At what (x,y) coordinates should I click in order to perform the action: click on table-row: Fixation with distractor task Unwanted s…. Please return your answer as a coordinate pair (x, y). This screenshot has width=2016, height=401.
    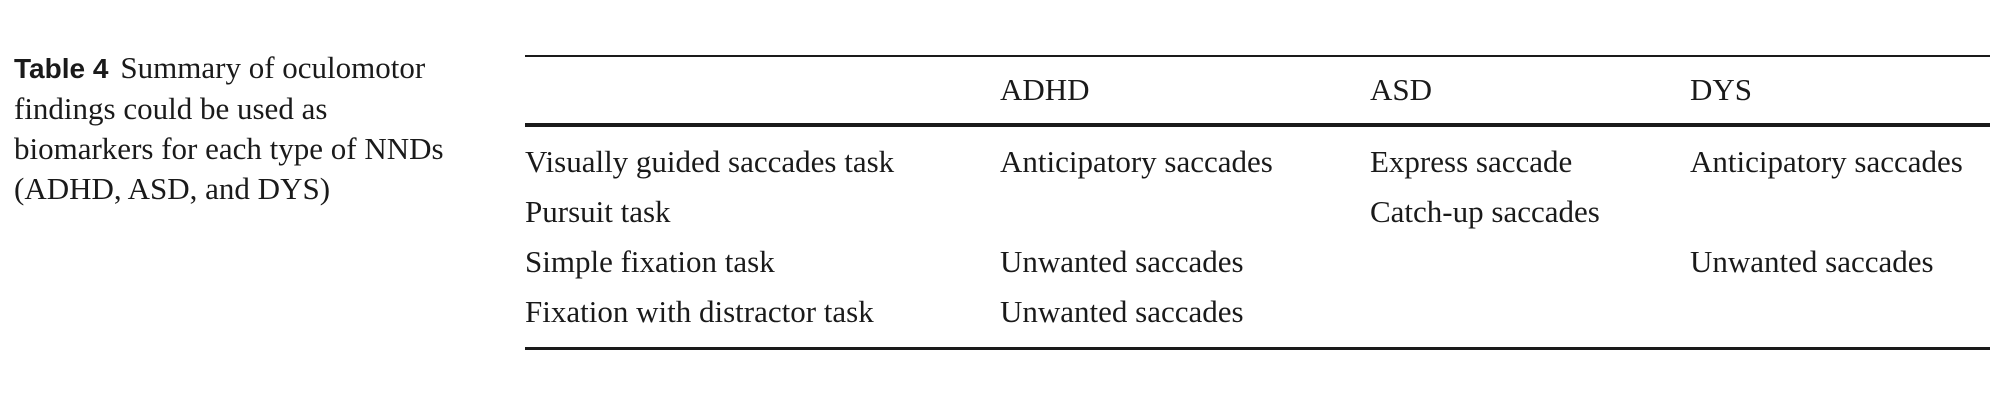
    Looking at the image, I should click on (1257, 318).